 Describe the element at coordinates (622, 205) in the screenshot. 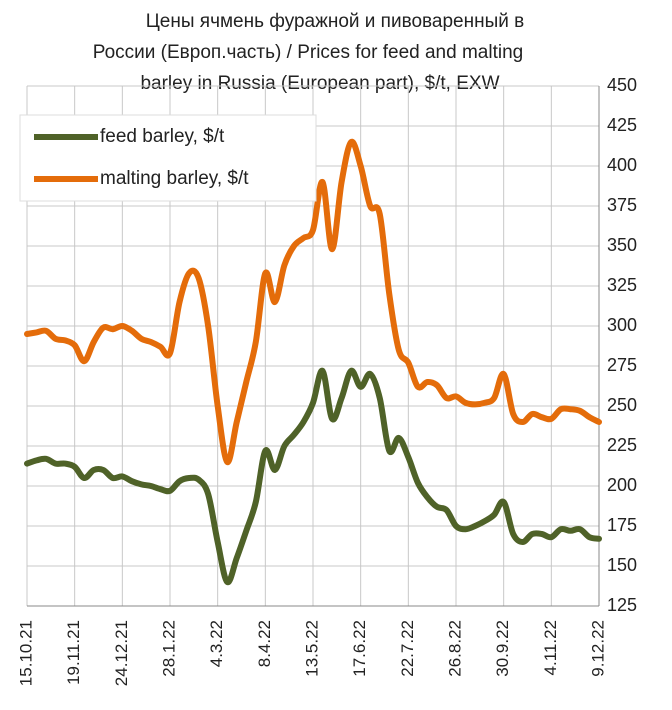

I see `y-tick-label: 375` at that location.